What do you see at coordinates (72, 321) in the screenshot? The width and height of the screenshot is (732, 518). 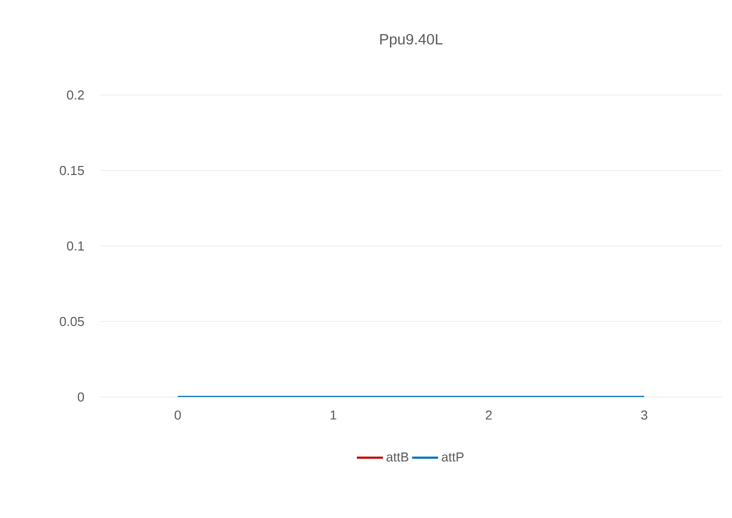 I see `y-tick-label: 0.05` at bounding box center [72, 321].